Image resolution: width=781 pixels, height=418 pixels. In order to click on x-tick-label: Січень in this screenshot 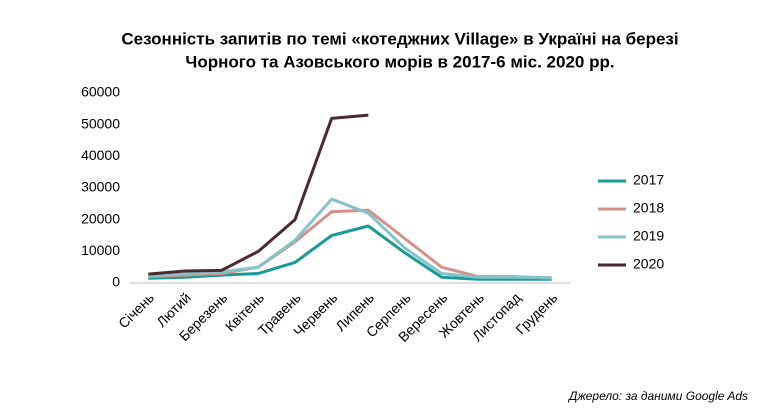, I will do `click(136, 310)`.